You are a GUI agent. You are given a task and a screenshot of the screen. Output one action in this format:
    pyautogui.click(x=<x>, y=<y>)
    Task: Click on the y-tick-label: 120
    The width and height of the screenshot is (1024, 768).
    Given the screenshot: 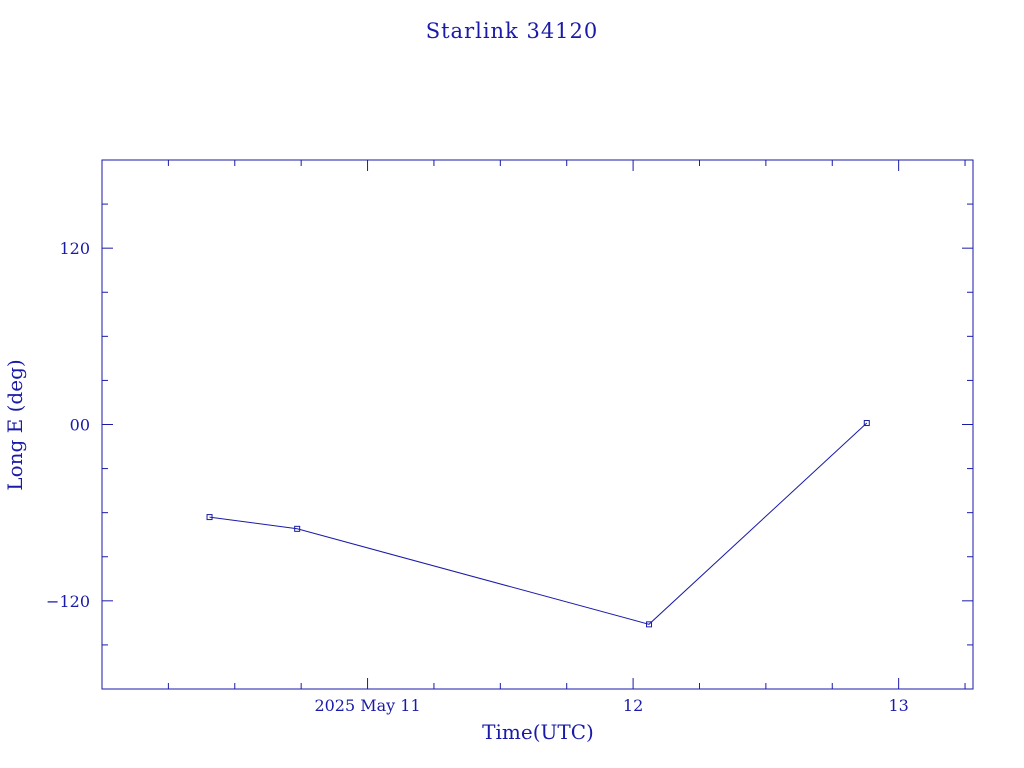 What is the action you would take?
    pyautogui.click(x=74, y=248)
    